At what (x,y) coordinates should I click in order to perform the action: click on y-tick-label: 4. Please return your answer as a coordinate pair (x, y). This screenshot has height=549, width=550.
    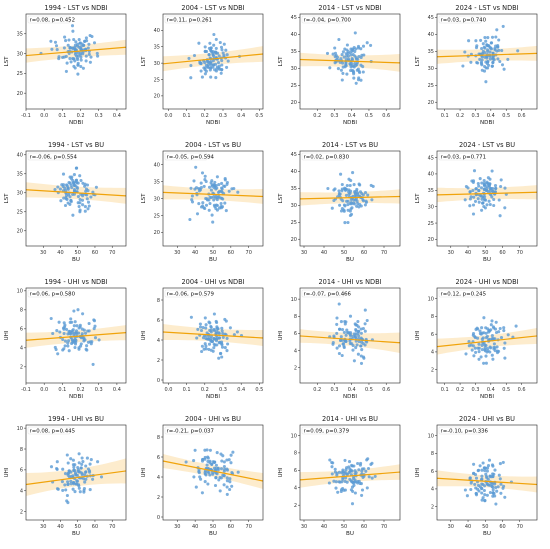
    Looking at the image, I should click on (158, 341).